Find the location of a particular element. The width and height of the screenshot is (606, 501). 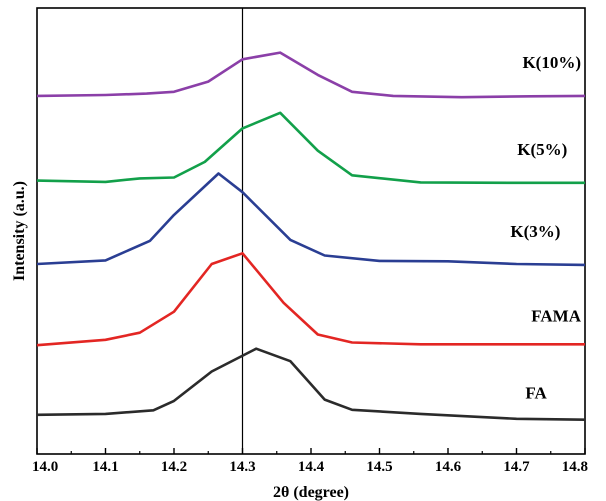

x-tick-label: 14.5 is located at coordinates (379, 467).